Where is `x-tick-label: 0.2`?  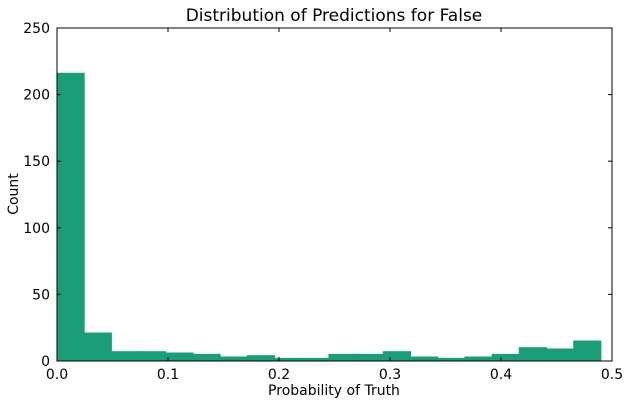 x-tick-label: 0.2 is located at coordinates (279, 375).